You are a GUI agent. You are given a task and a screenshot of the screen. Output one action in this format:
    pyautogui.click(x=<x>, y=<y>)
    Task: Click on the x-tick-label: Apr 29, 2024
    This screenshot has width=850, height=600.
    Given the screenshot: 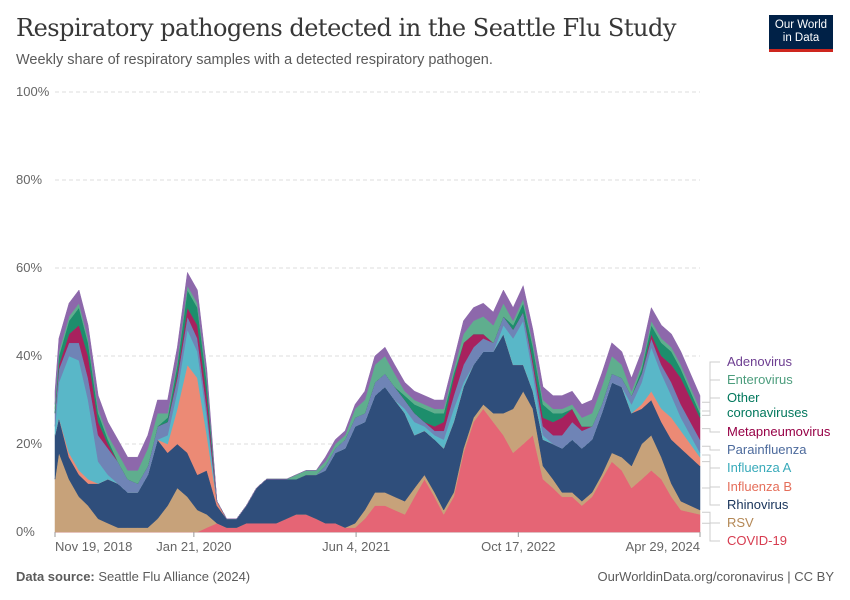 What is the action you would take?
    pyautogui.click(x=663, y=546)
    